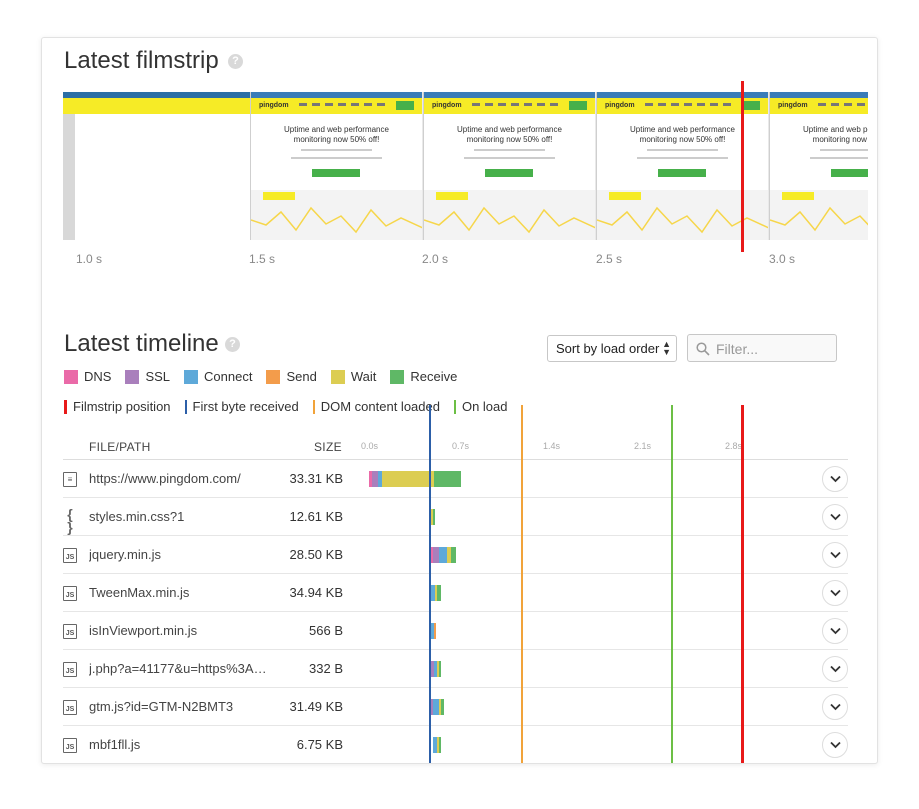 This screenshot has width=919, height=809. I want to click on file-name: jquery.min.js, so click(125, 554).